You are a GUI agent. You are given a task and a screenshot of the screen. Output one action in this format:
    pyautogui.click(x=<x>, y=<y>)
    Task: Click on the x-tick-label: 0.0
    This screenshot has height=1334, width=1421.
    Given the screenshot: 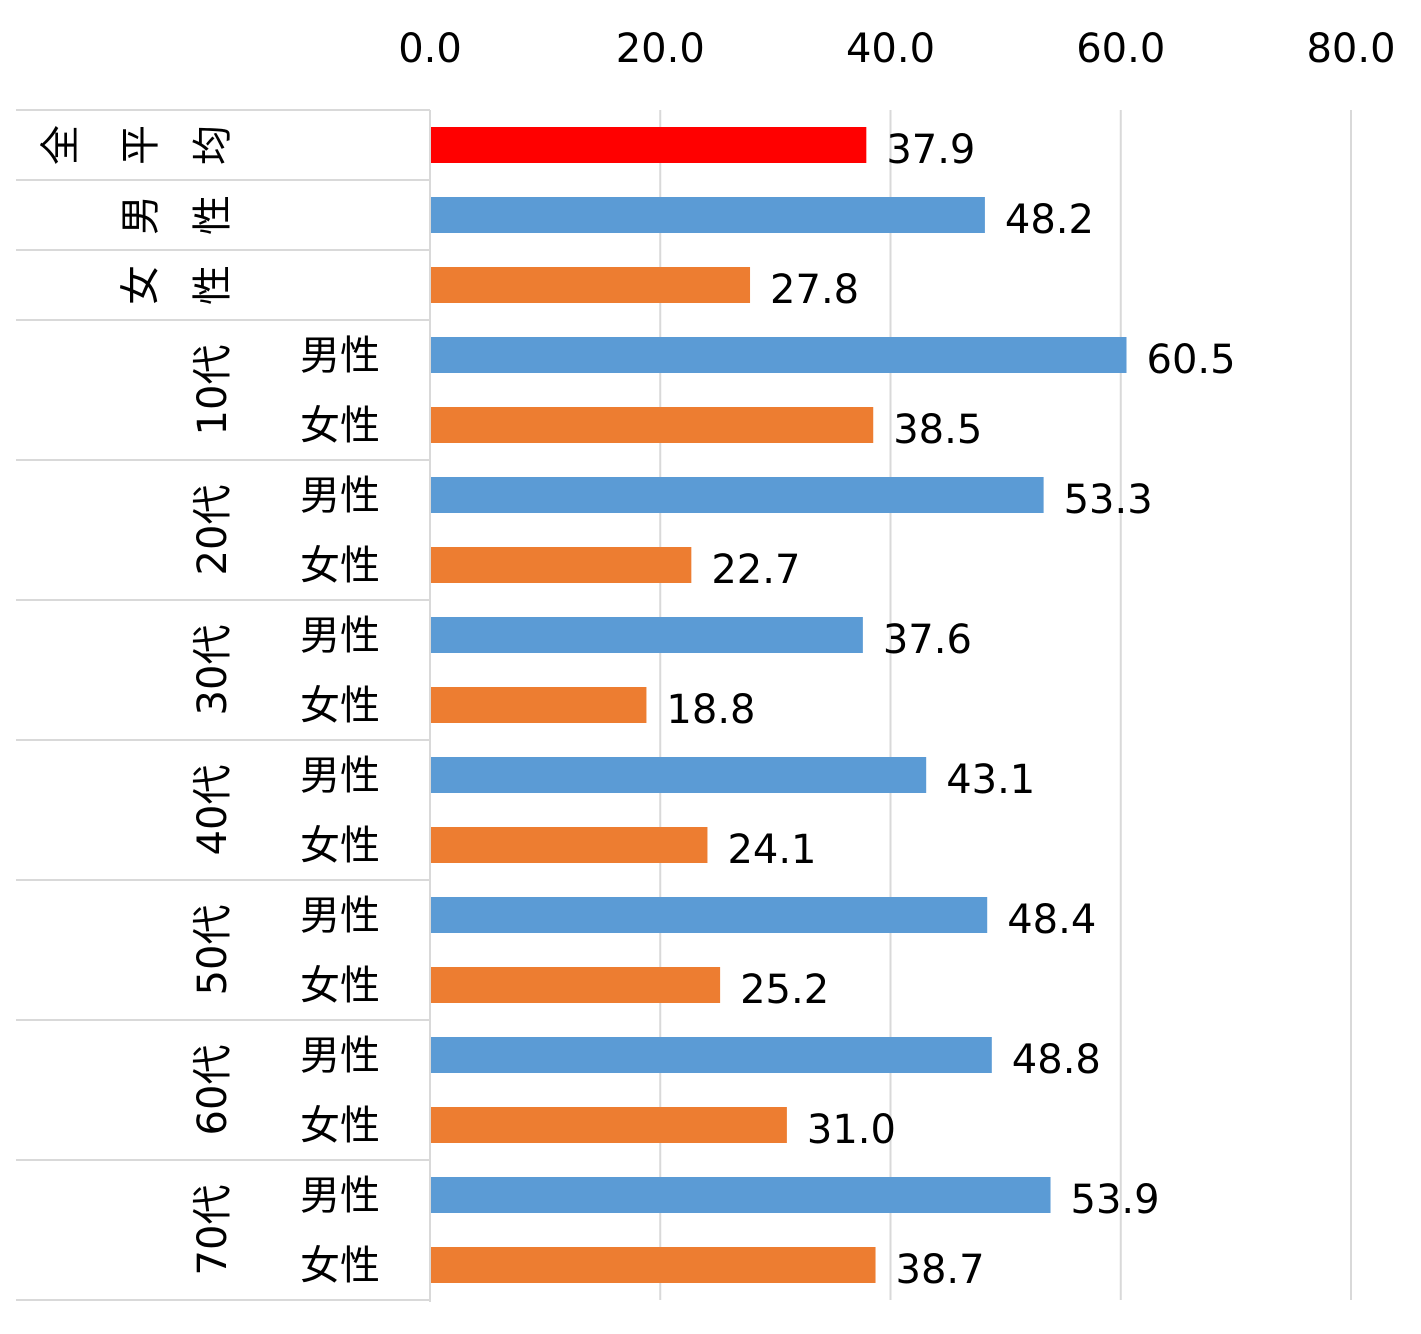 What is the action you would take?
    pyautogui.click(x=430, y=49)
    